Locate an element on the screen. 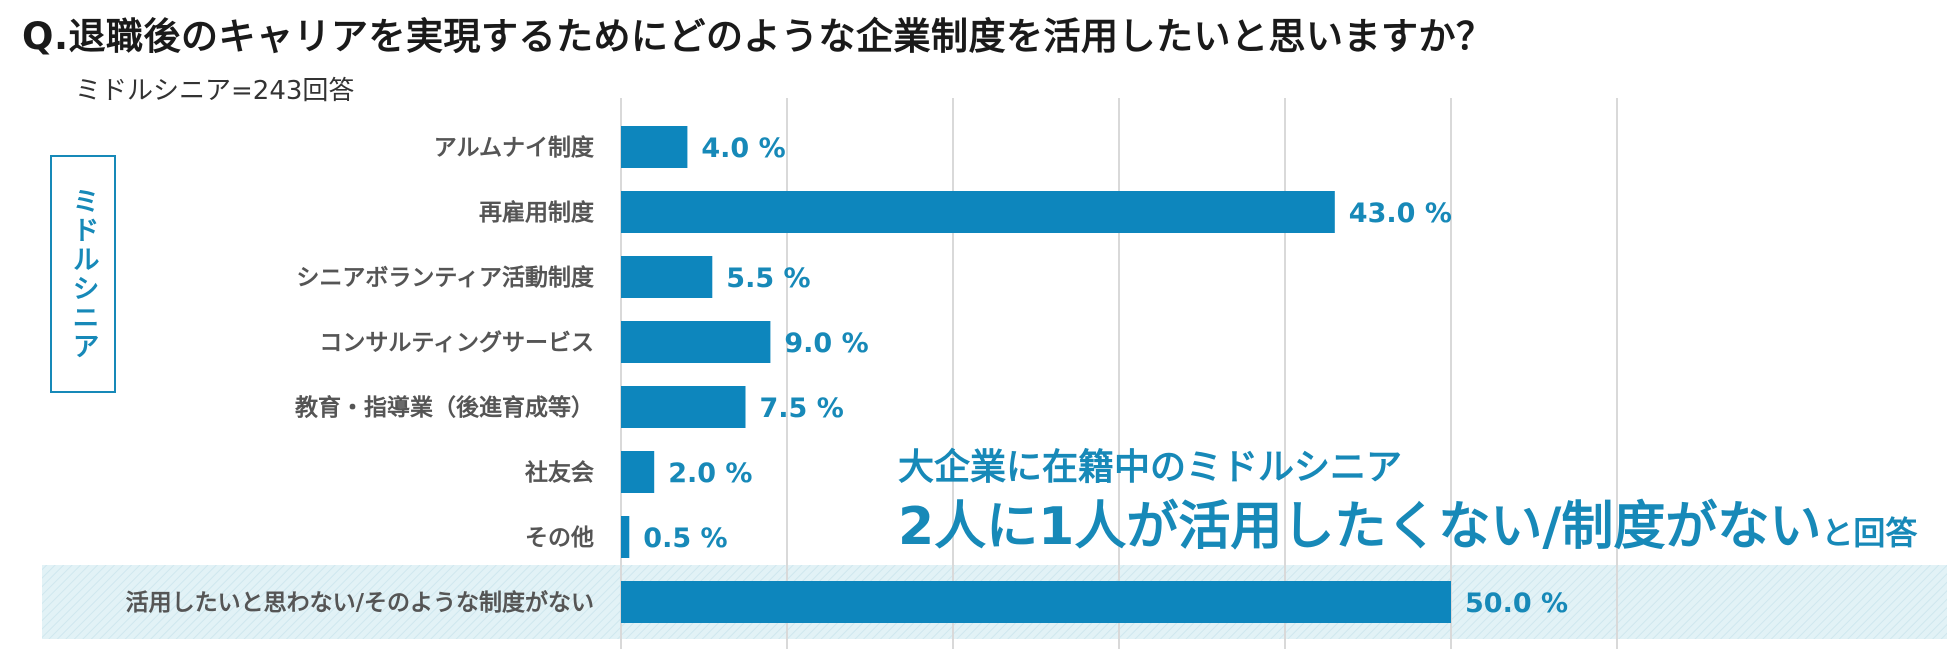  value-label: 50.0 % is located at coordinates (1516, 603).